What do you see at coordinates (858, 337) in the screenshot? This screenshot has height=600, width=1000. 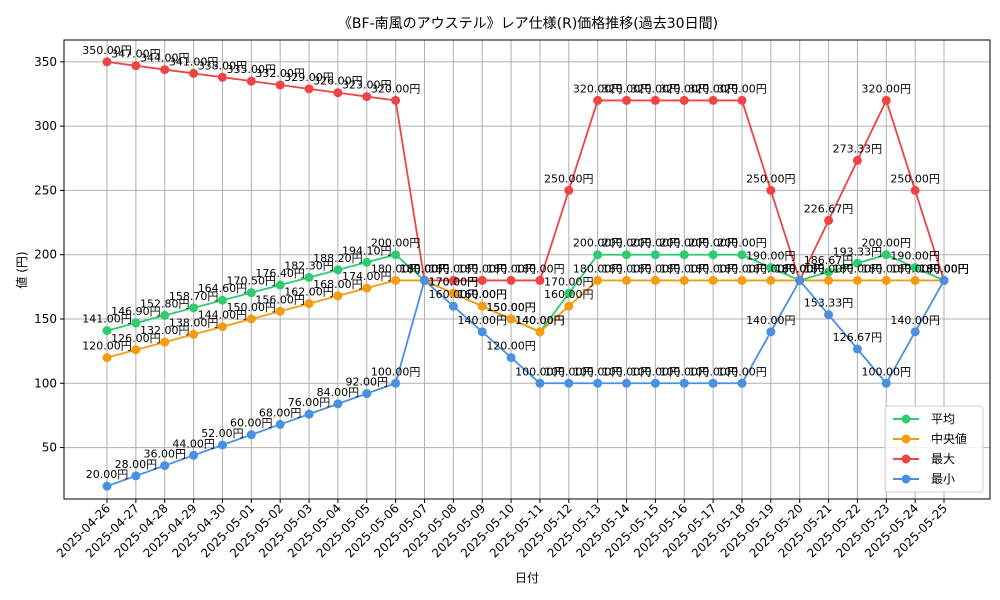 I see `data-label: 126.67円` at bounding box center [858, 337].